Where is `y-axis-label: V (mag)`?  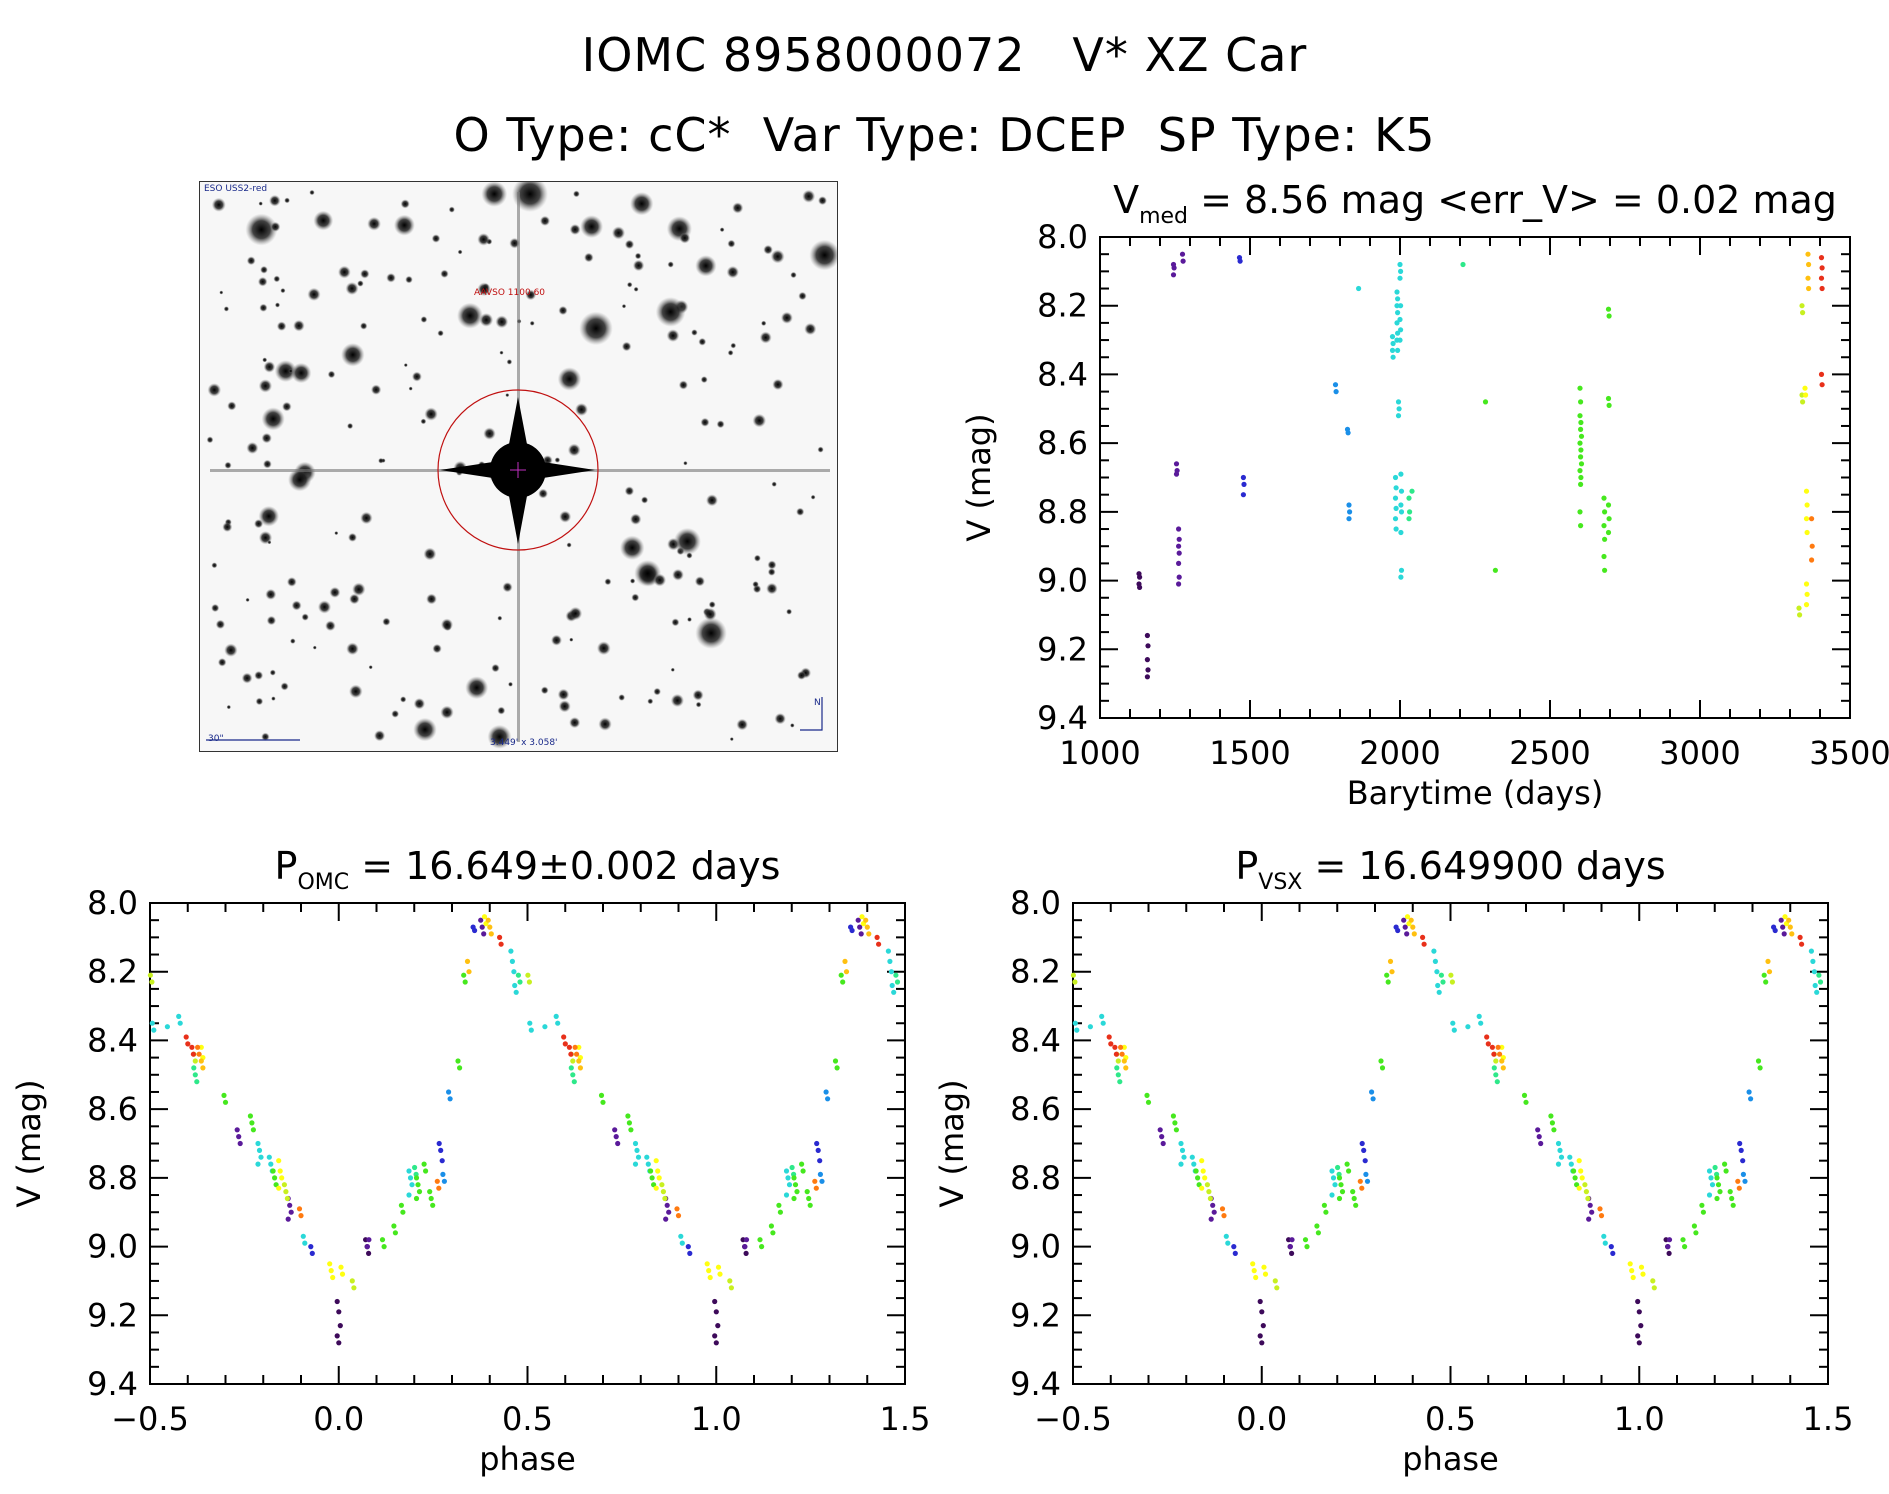
y-axis-label: V (mag) is located at coordinates (29, 1143).